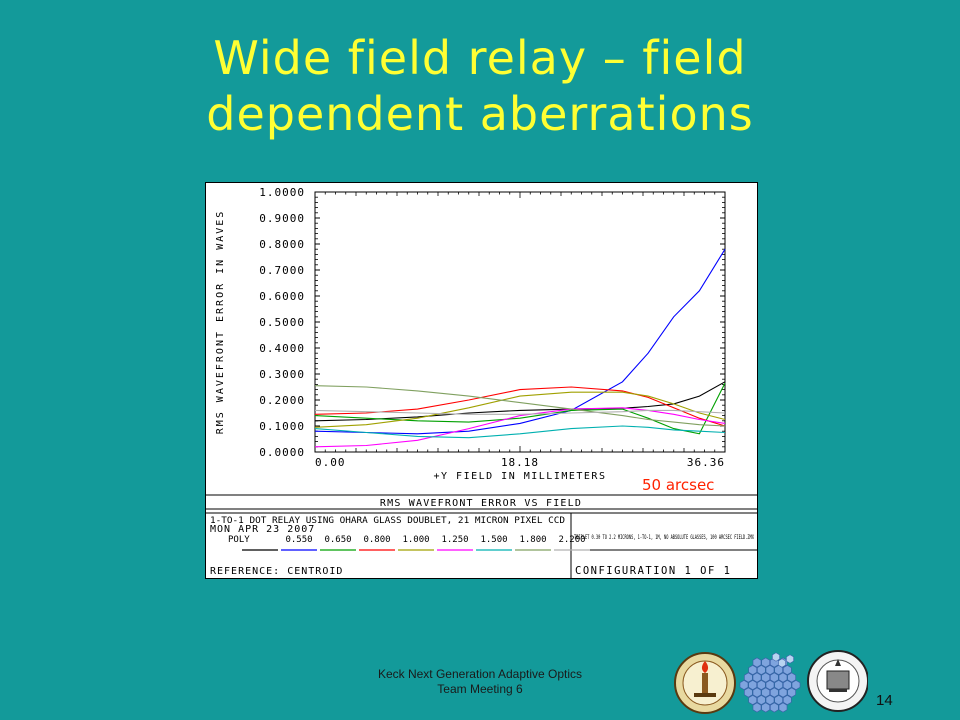  Describe the element at coordinates (282, 452) in the screenshot. I see `y-tick-label: 0.0000` at that location.